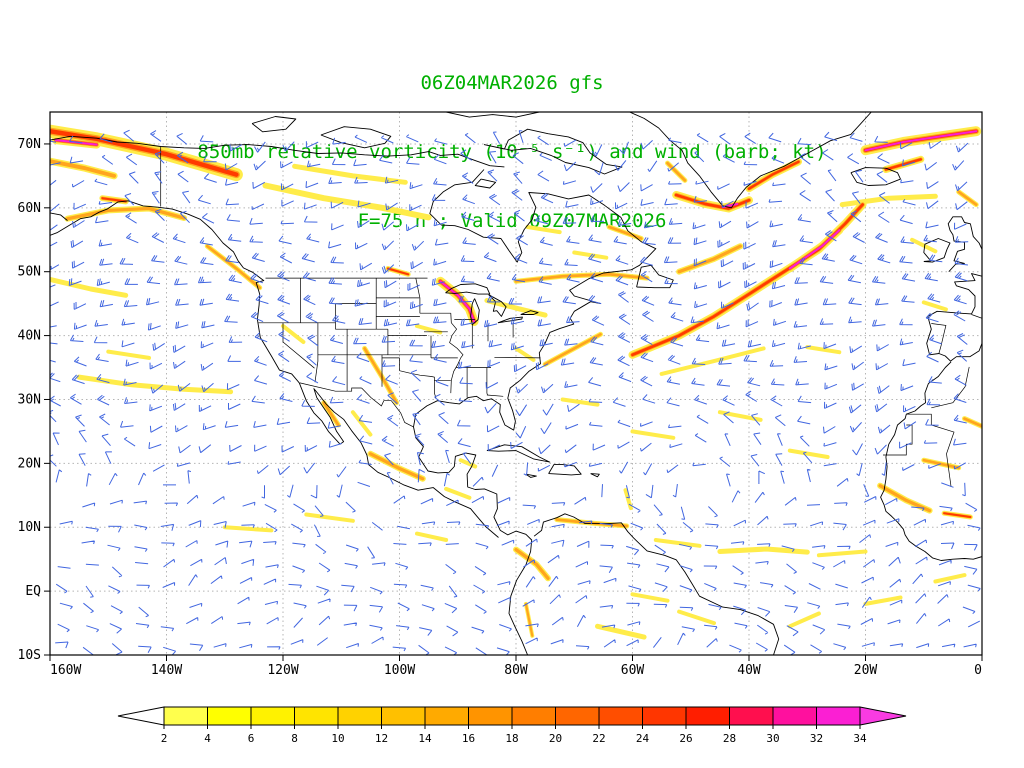 The image size is (1024, 768). I want to click on y-axis-label: 50N, so click(29, 272).